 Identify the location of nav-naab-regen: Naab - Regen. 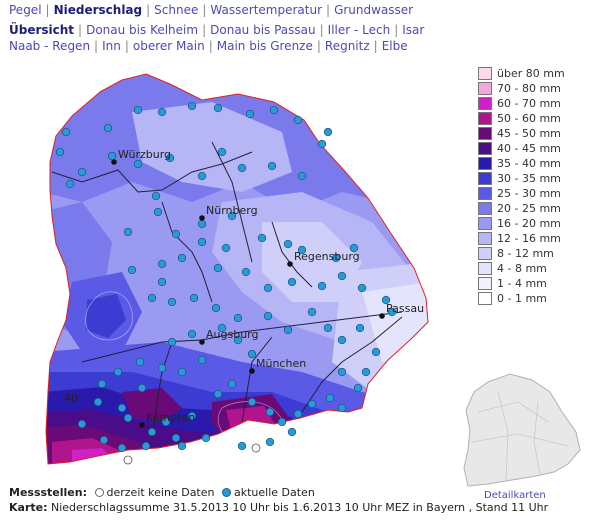
(50, 46).